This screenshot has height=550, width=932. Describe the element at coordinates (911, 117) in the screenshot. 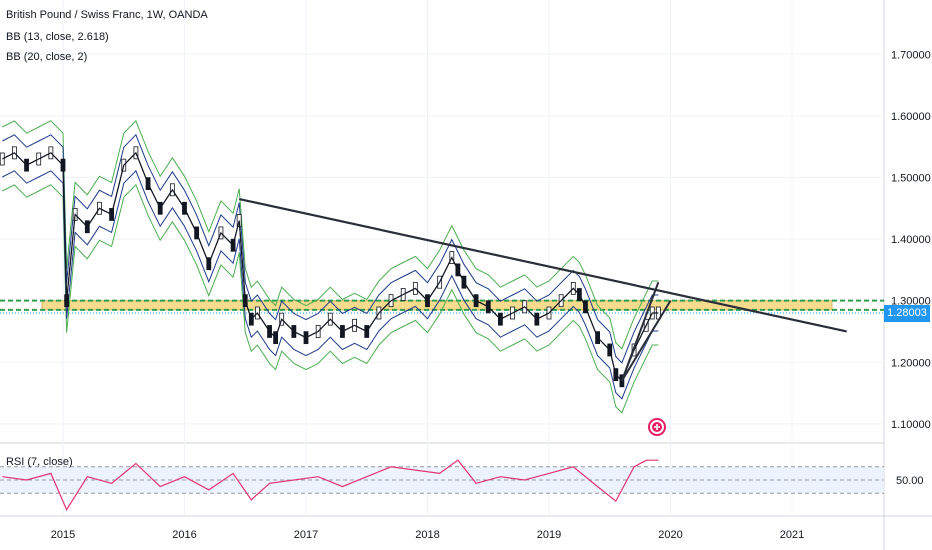

I see `y-tick-label: 1.60000` at that location.